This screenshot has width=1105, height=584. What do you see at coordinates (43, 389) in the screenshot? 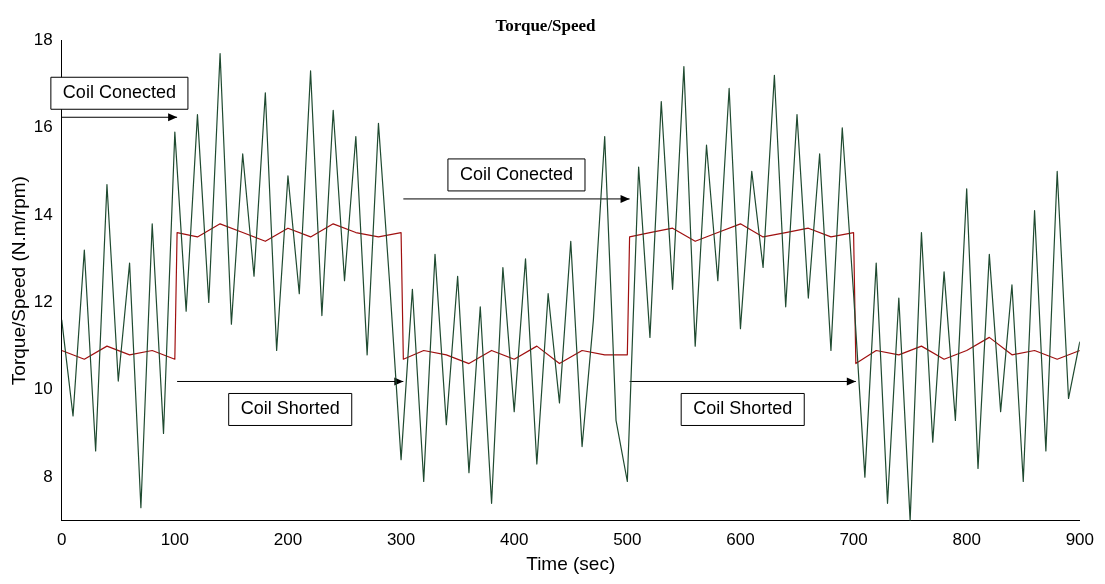
I see `y-tick-label: 10` at bounding box center [43, 389].